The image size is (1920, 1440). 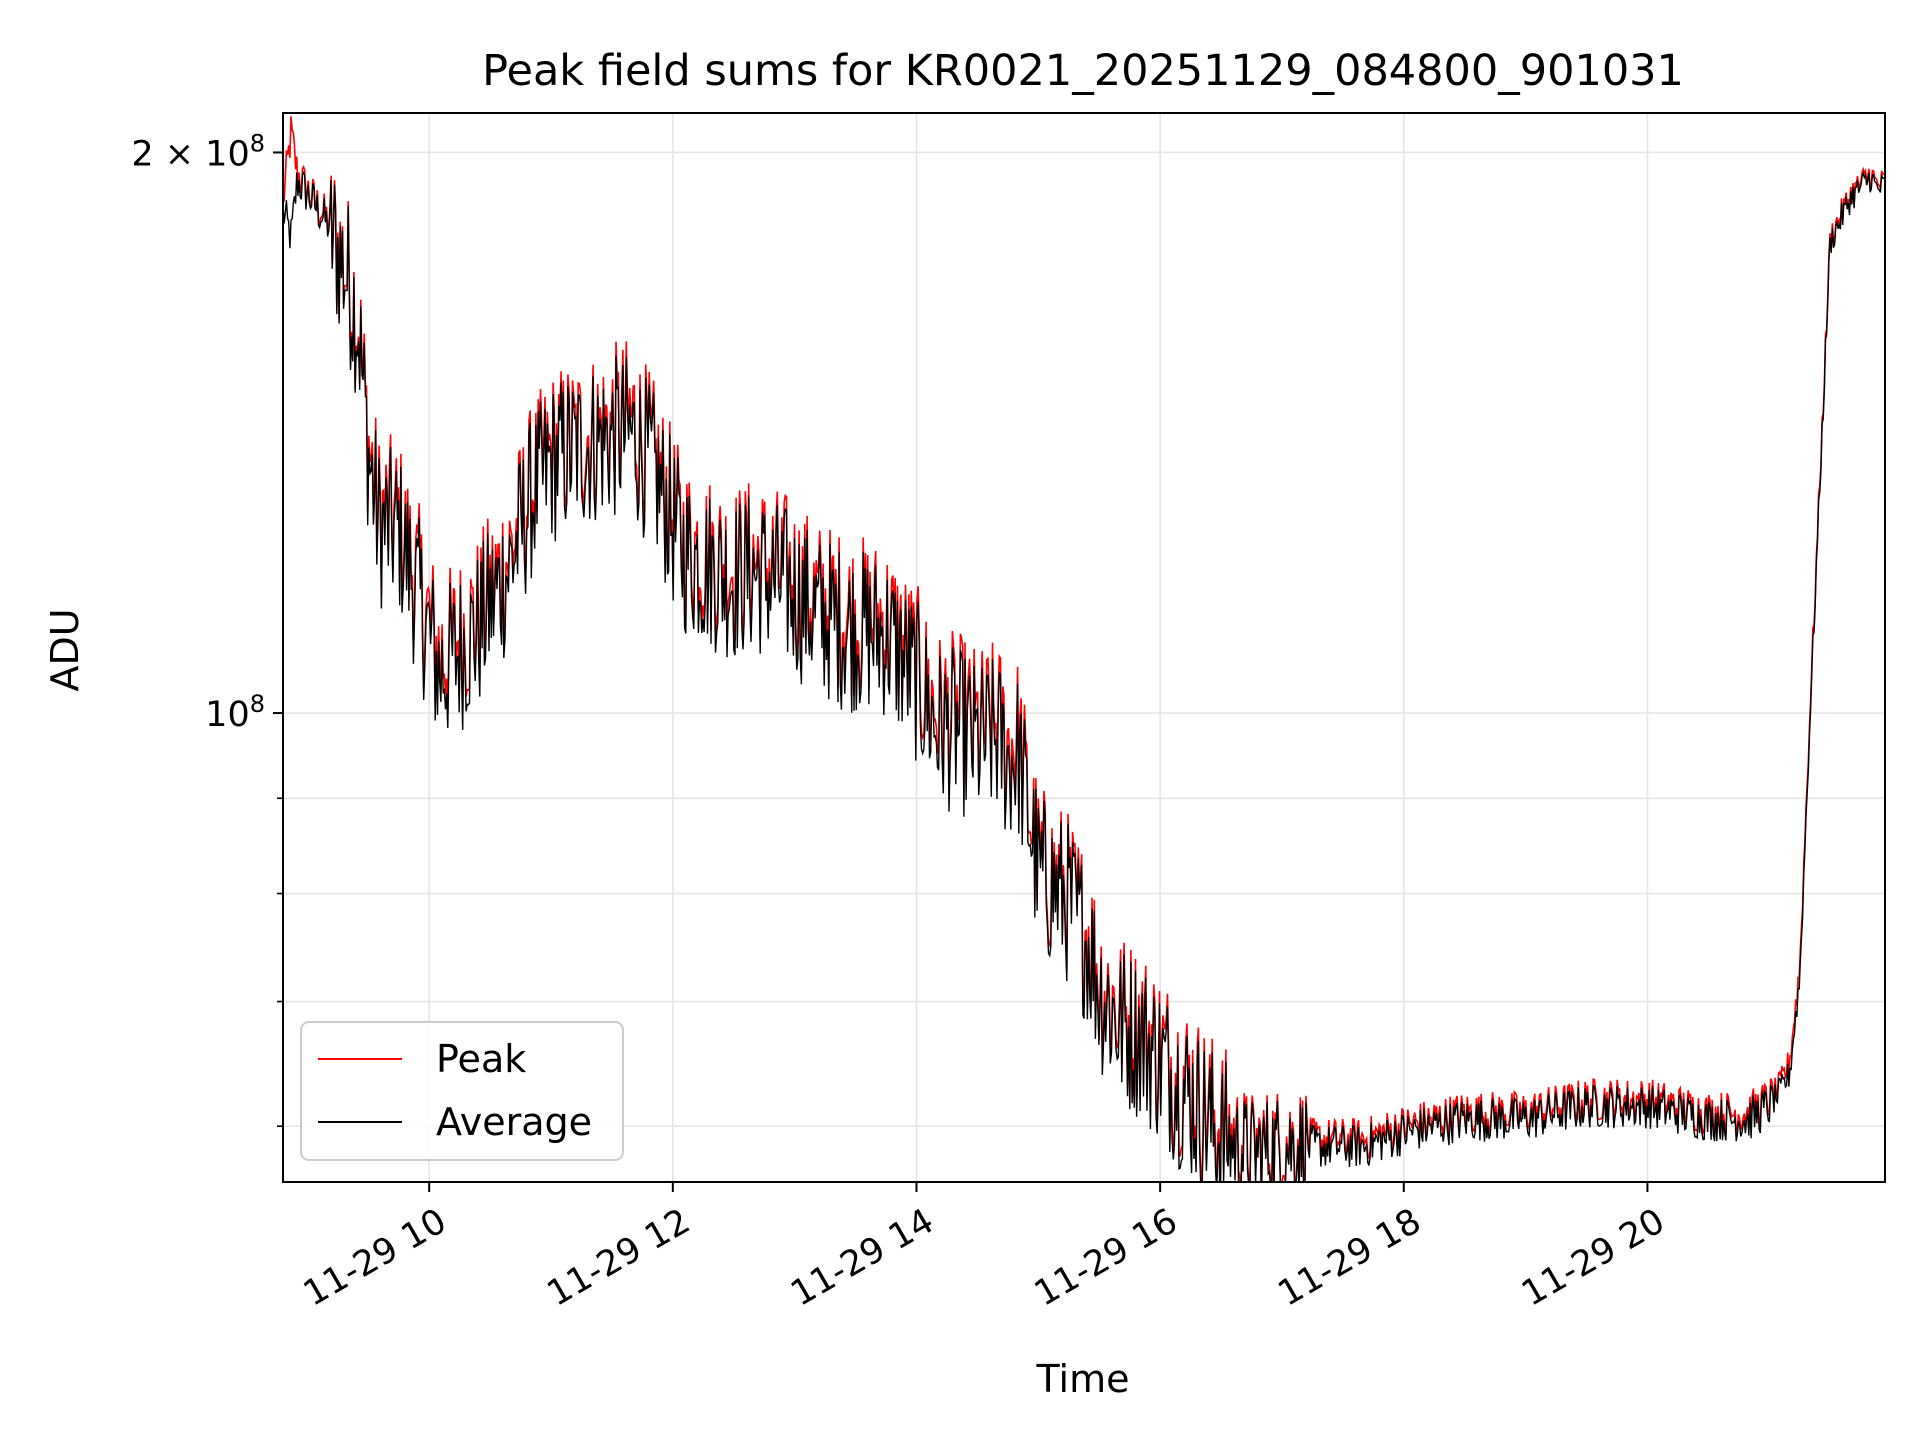 What do you see at coordinates (65, 649) in the screenshot?
I see `y-axis-label: ADU` at bounding box center [65, 649].